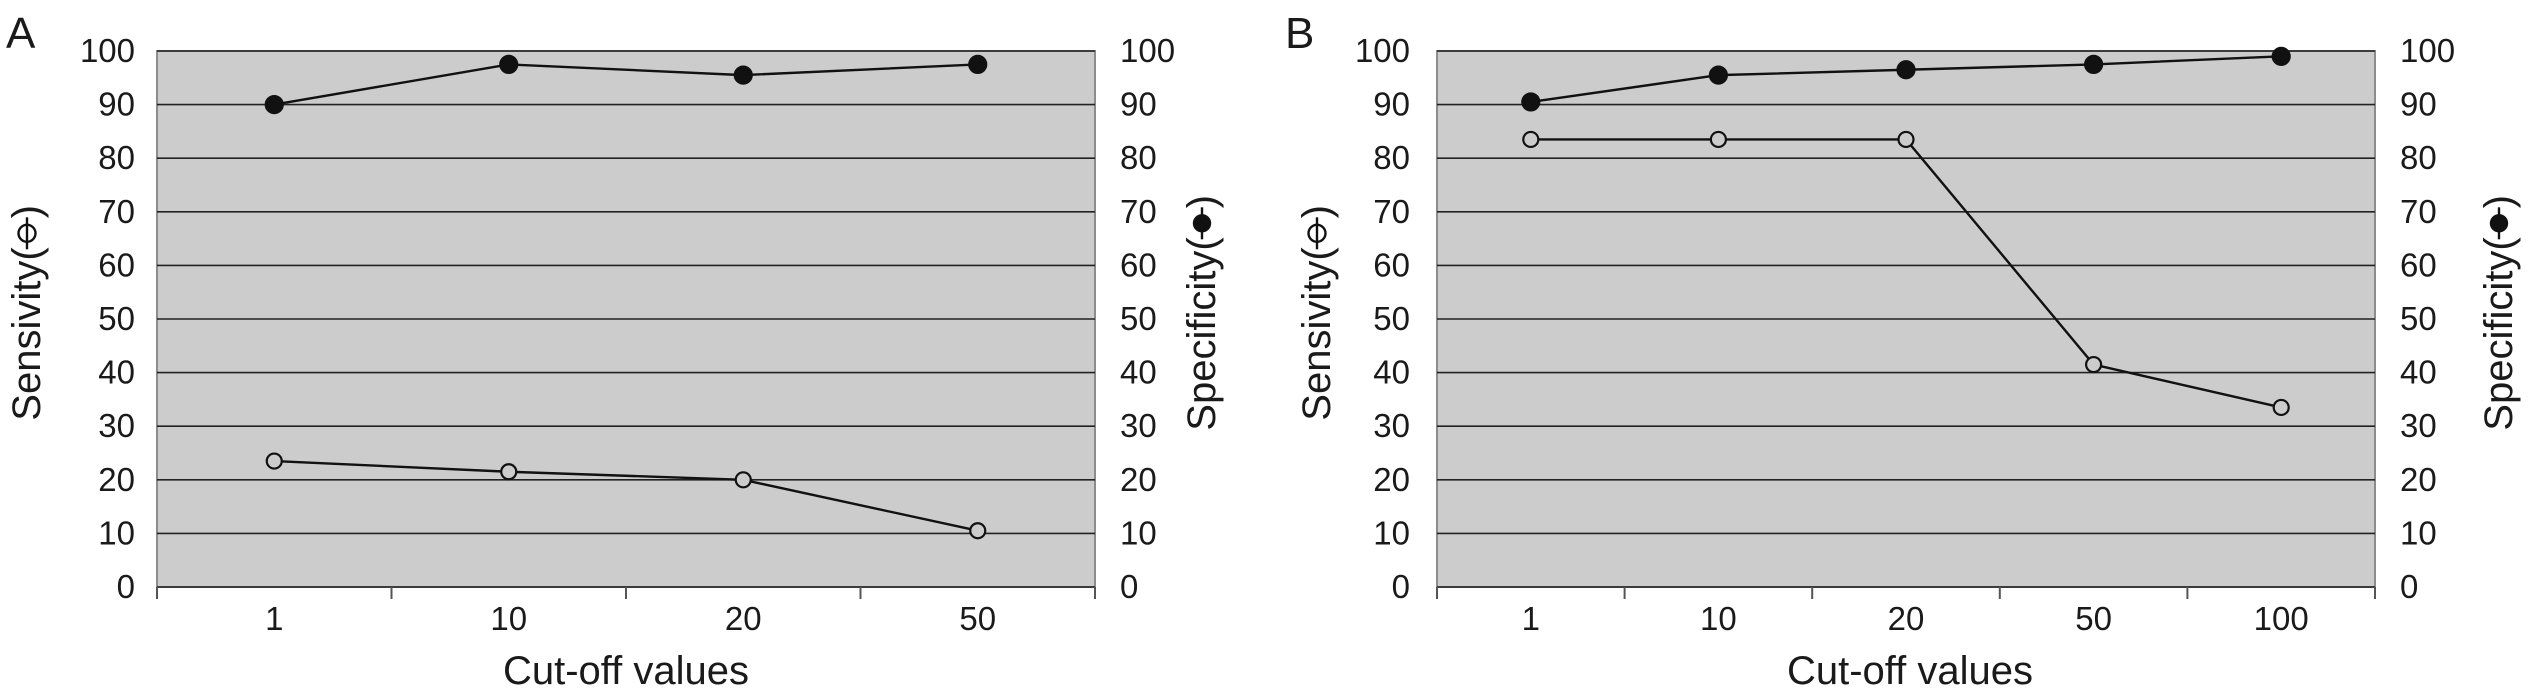 Image resolution: width=2532 pixels, height=697 pixels. What do you see at coordinates (626, 495) in the screenshot?
I see `sensitivity-series-line` at bounding box center [626, 495].